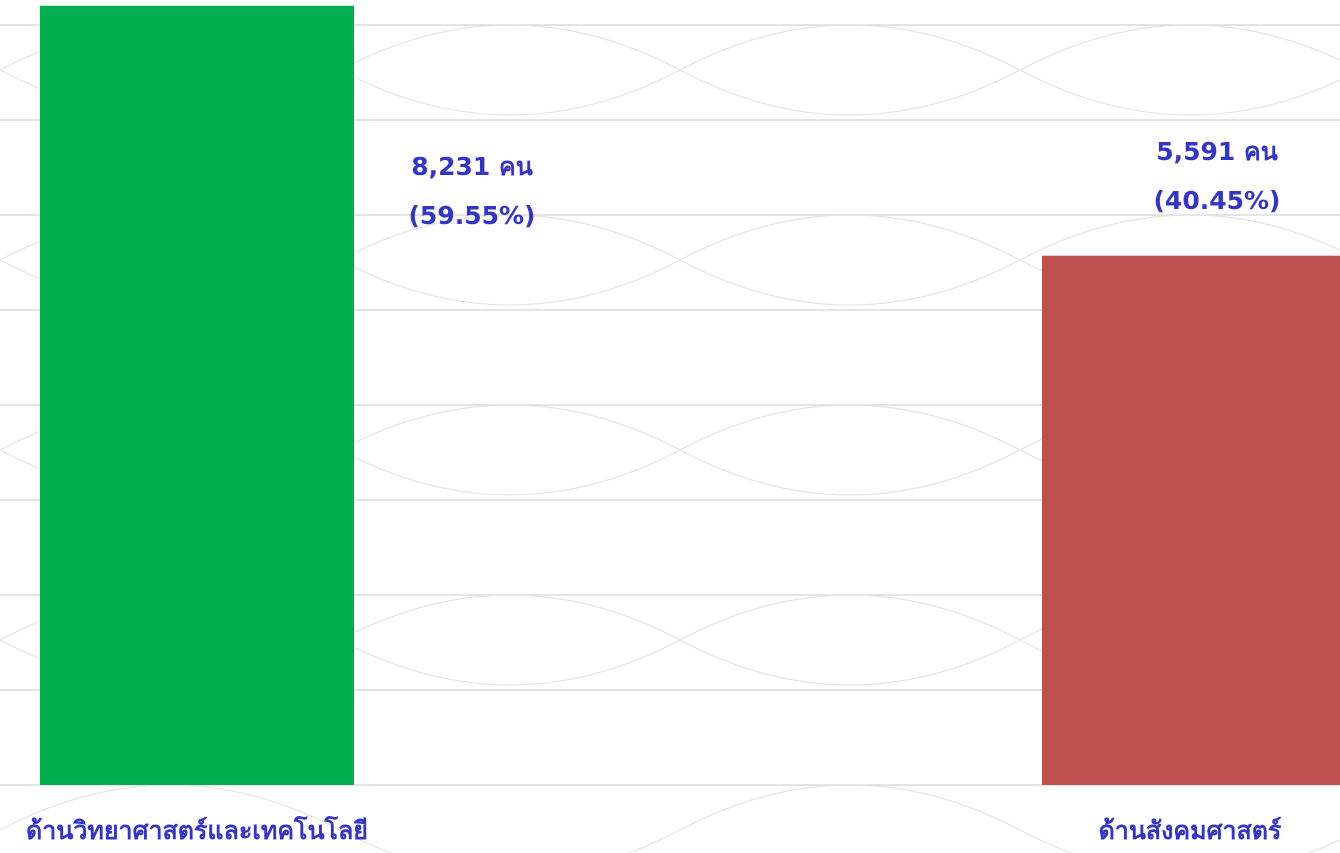 The image size is (1340, 853). What do you see at coordinates (1190, 830) in the screenshot?
I see `x-tick-label: ด้านสังคมศาสตร์` at bounding box center [1190, 830].